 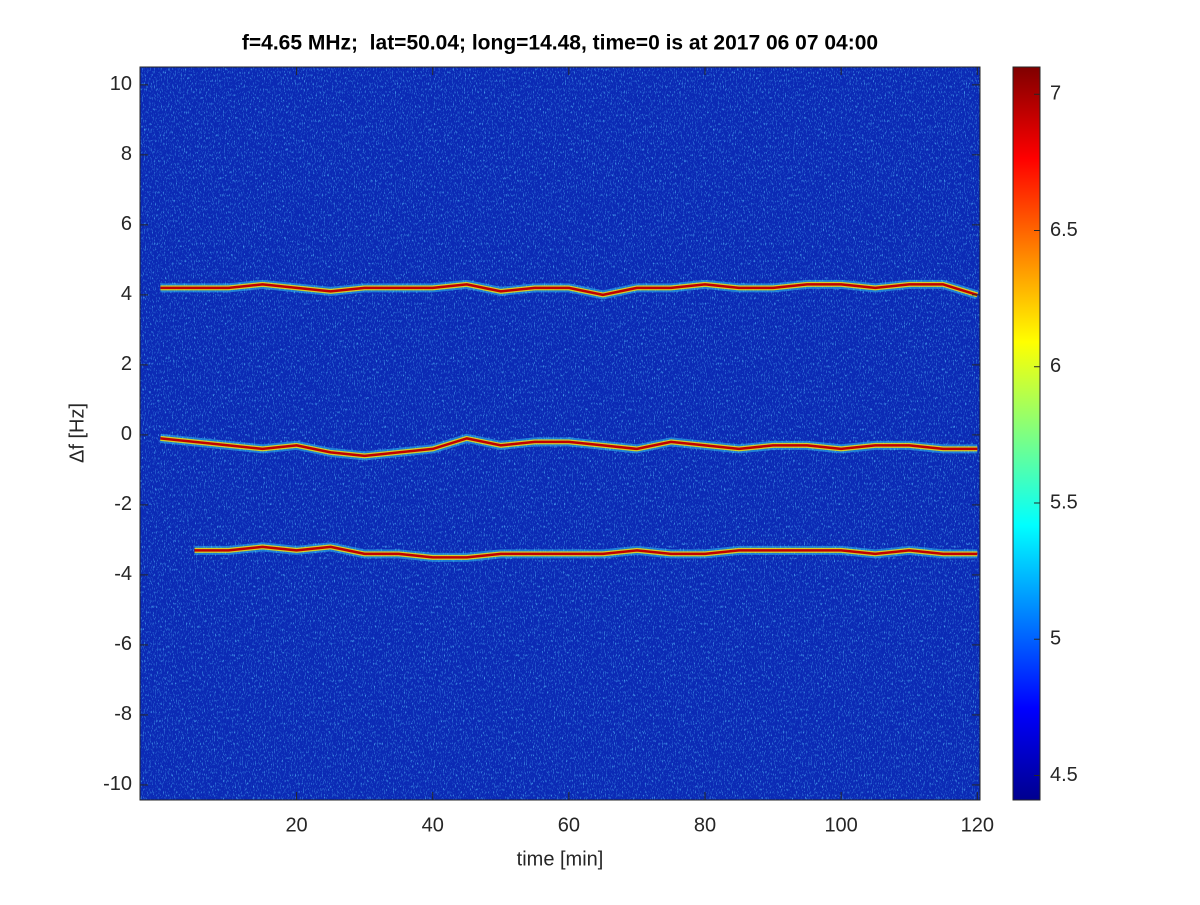 I want to click on y-tick-label: 8, so click(x=126, y=154).